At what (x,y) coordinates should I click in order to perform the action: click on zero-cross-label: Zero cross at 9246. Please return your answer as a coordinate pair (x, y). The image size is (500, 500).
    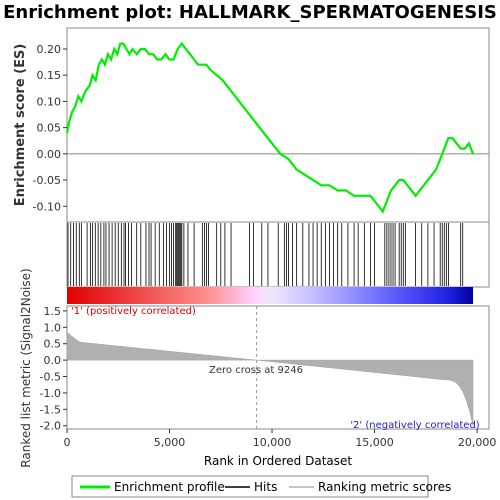
    Looking at the image, I should click on (256, 370).